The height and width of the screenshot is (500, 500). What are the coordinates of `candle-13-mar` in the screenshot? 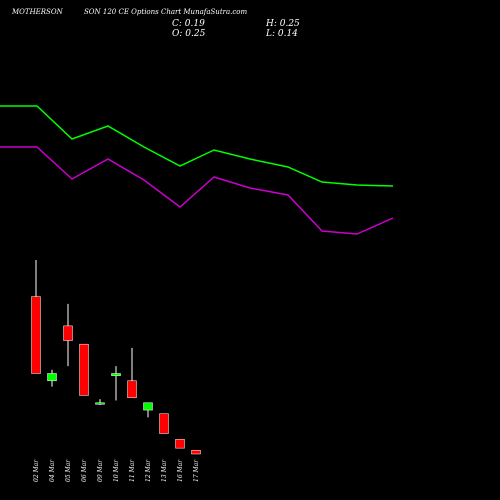 It's located at (164, 423).